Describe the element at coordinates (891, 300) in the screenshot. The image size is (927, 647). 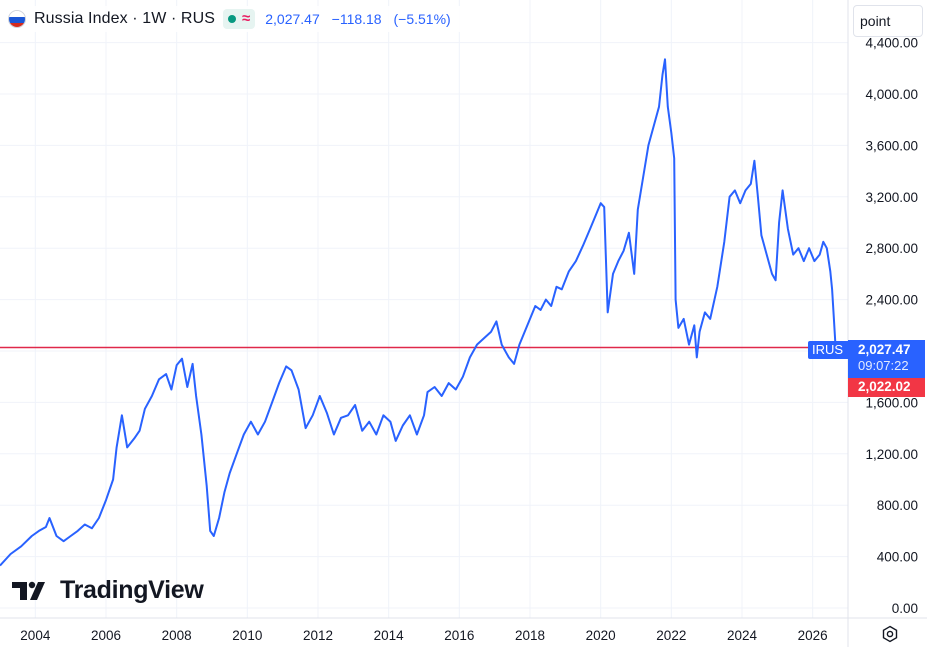
I see `y-tick-label: 2,400.00` at that location.